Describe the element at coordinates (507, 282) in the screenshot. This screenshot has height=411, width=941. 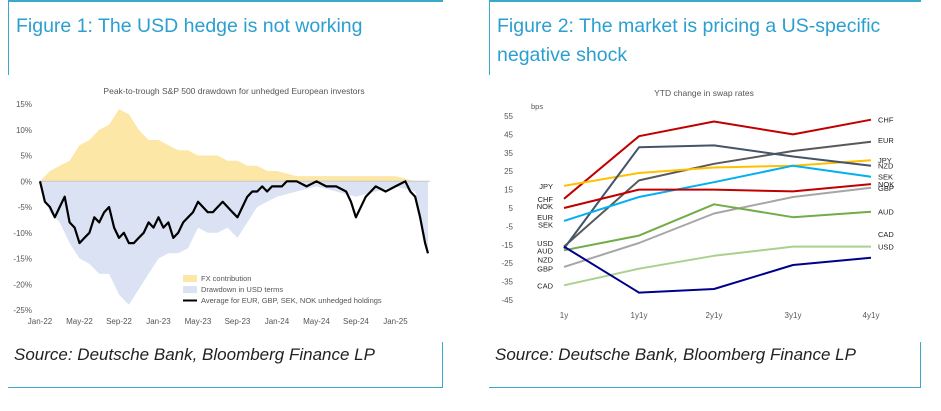
I see `y-tick-label: -35` at that location.